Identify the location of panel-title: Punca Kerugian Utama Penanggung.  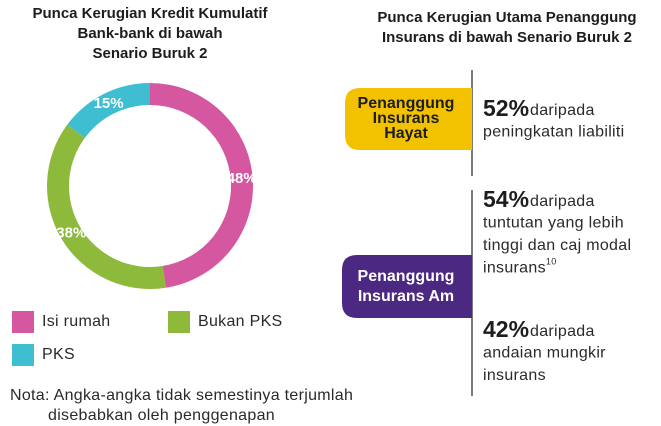
(506, 17).